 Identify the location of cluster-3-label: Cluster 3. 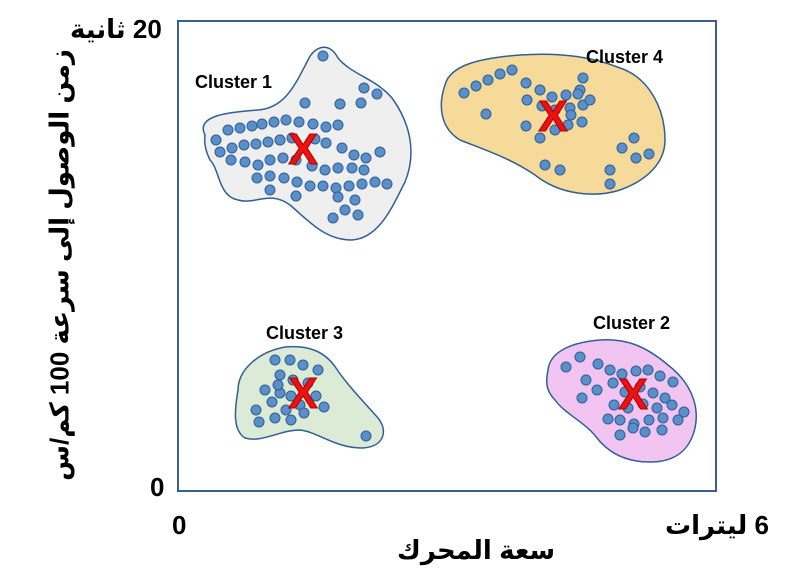
(304, 333).